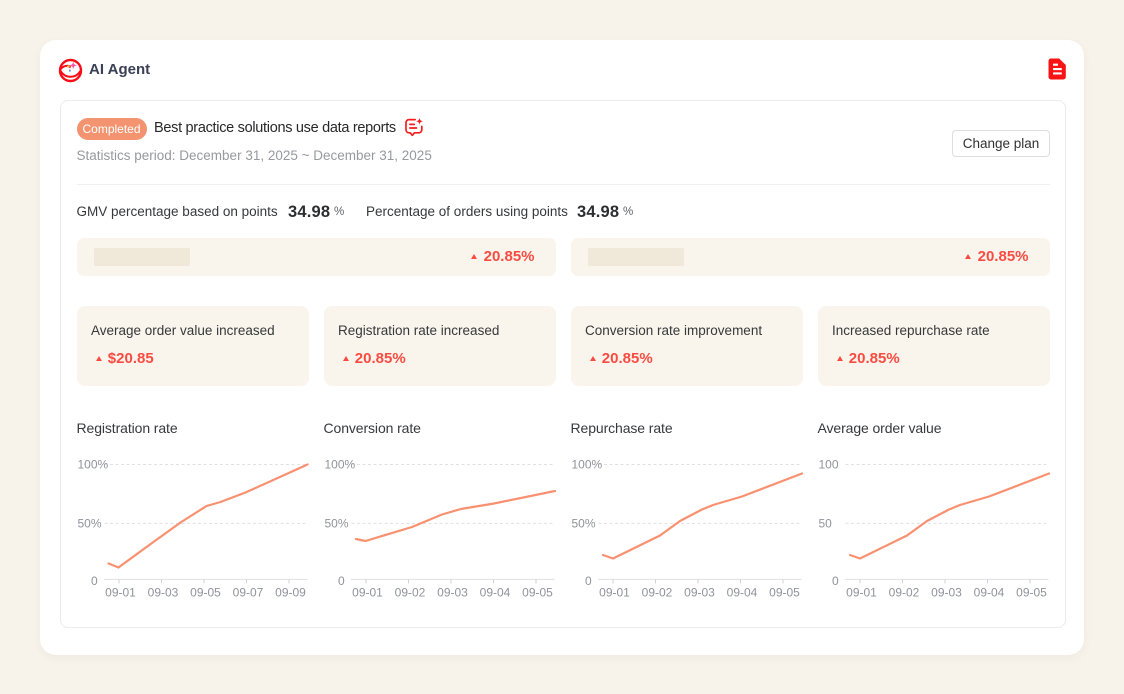 The height and width of the screenshot is (694, 1124). Describe the element at coordinates (247, 592) in the screenshot. I see `svg-text: 09-07` at that location.